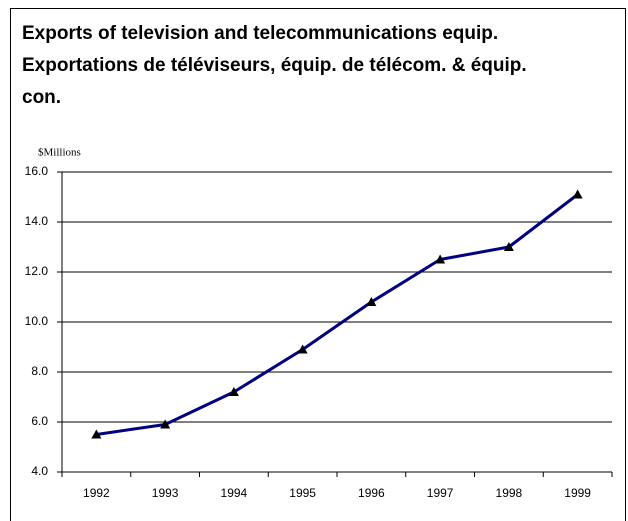  Describe the element at coordinates (37, 271) in the screenshot. I see `y-tick-label: 12.0` at that location.